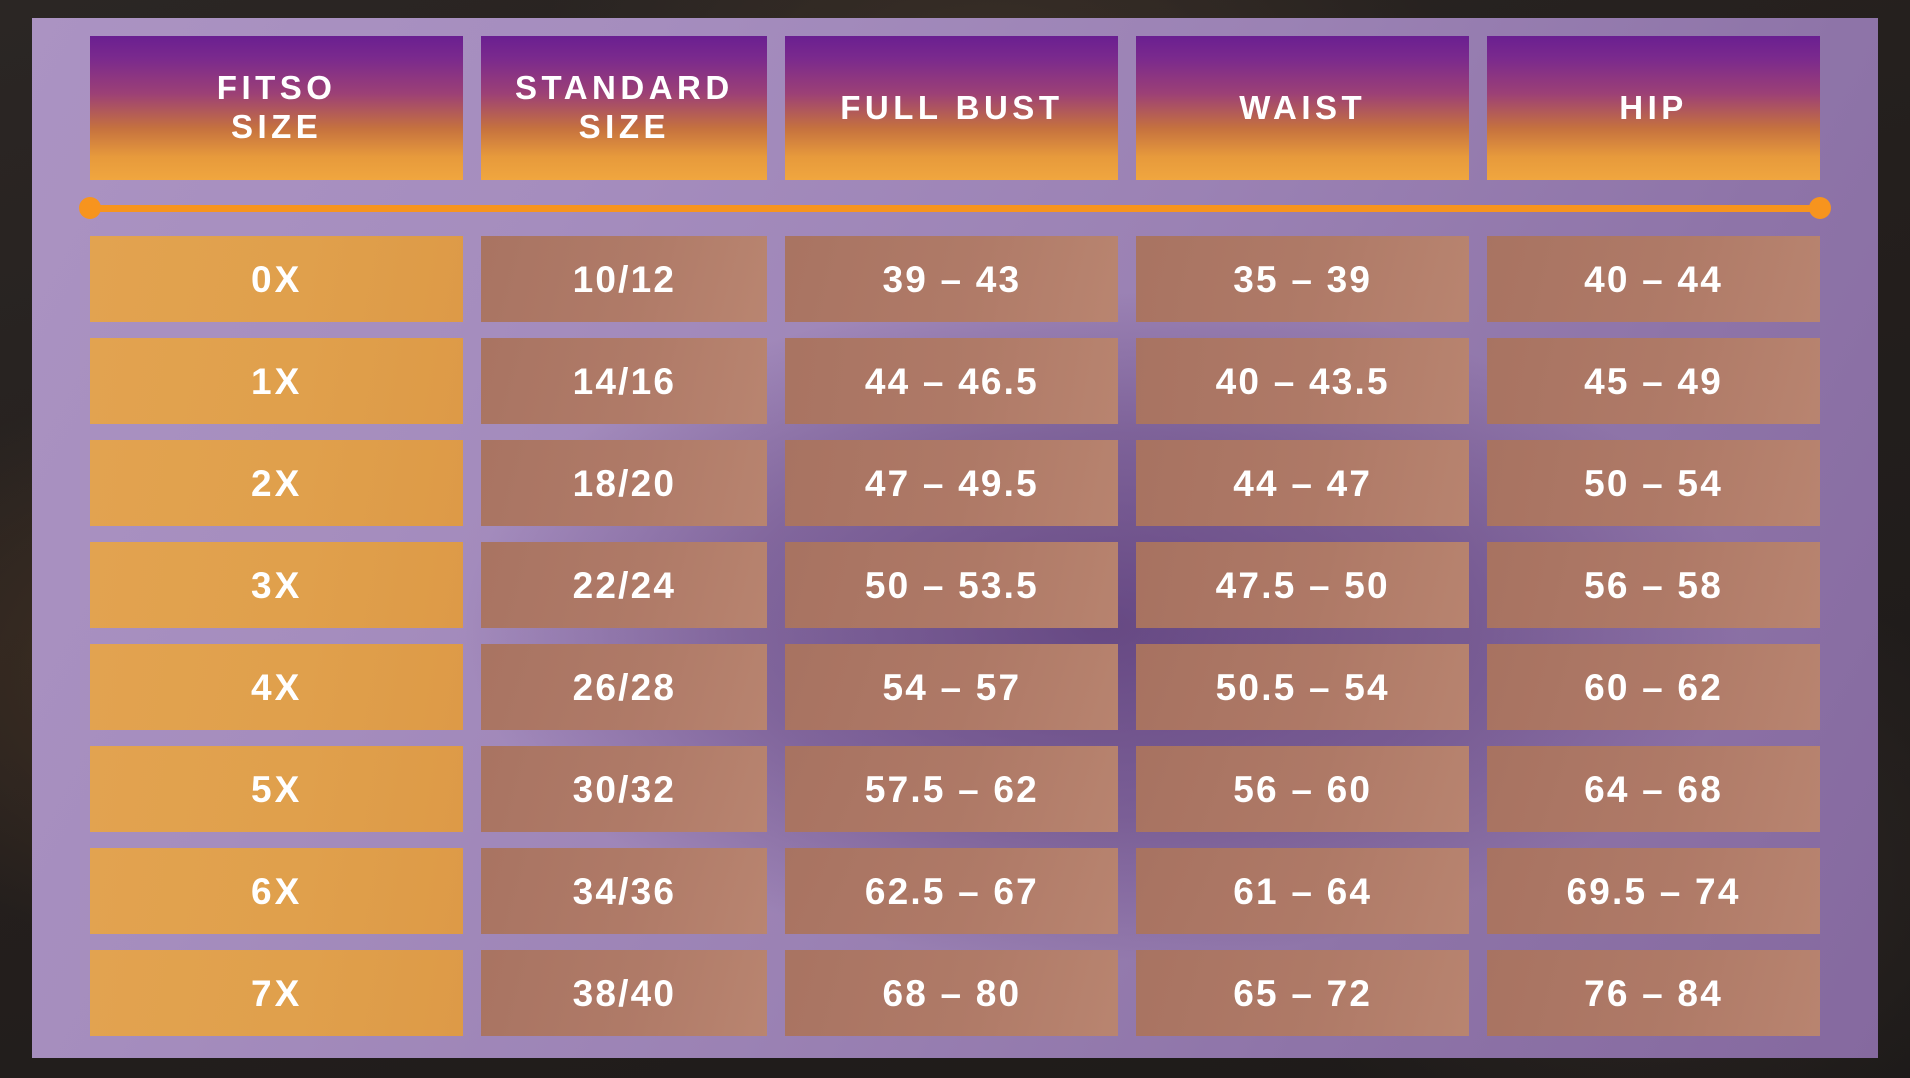 The image size is (1910, 1078). I want to click on measurement-cell: 40 – 43.5, so click(1303, 381).